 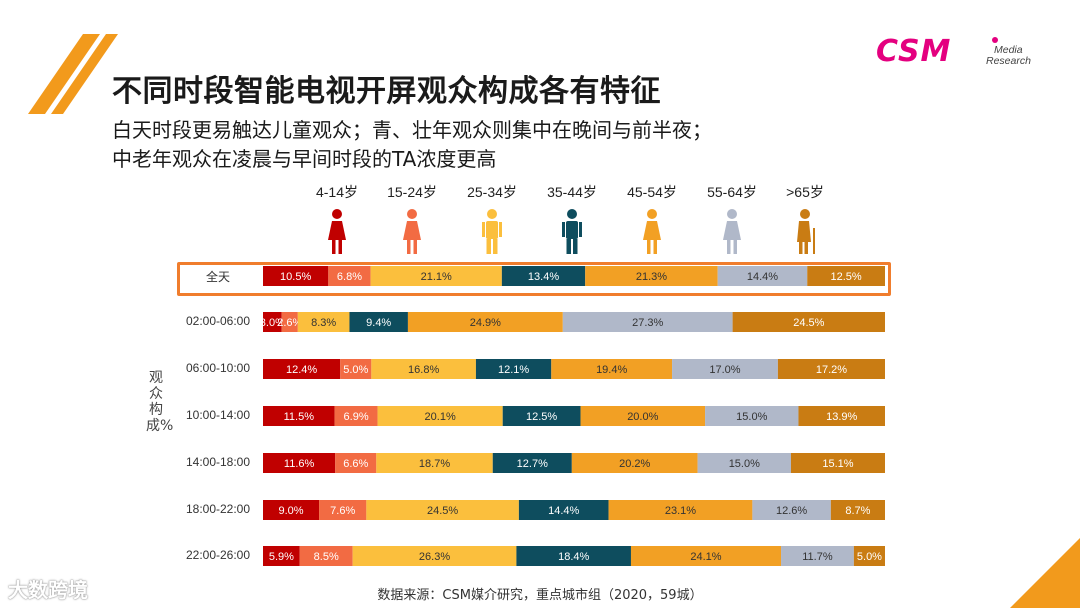 I want to click on data-label: 6.8%, so click(x=349, y=277).